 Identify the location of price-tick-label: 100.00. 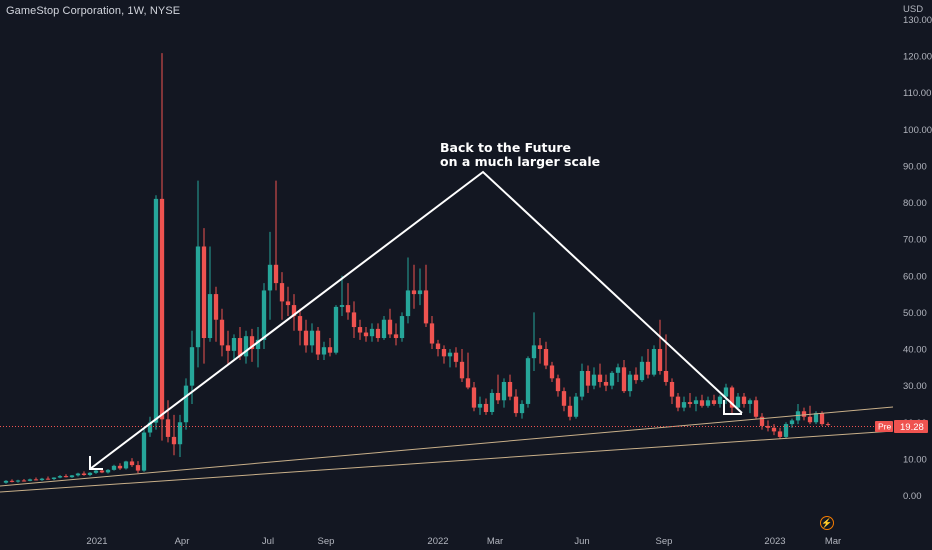
(917, 130).